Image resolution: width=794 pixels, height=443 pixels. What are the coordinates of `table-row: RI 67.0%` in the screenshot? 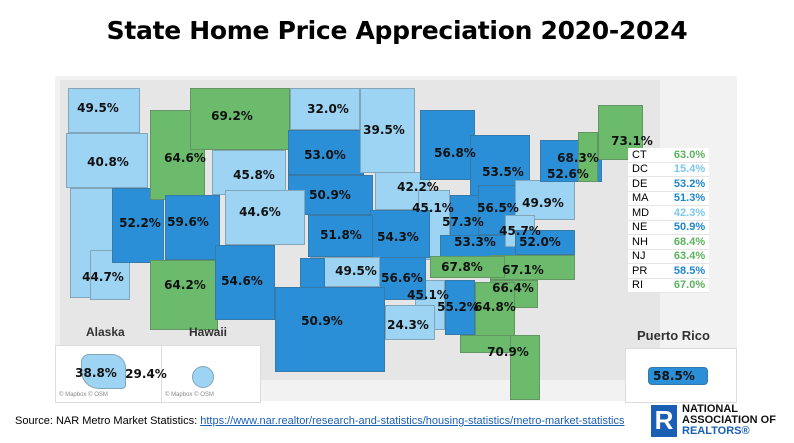 It's located at (669, 285).